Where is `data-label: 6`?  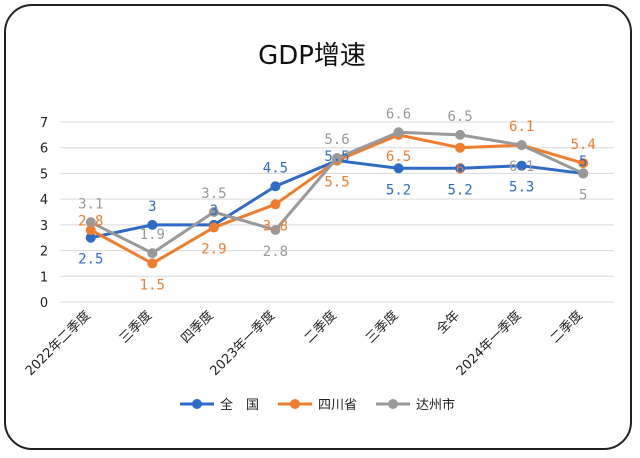 data-label: 6 is located at coordinates (460, 170).